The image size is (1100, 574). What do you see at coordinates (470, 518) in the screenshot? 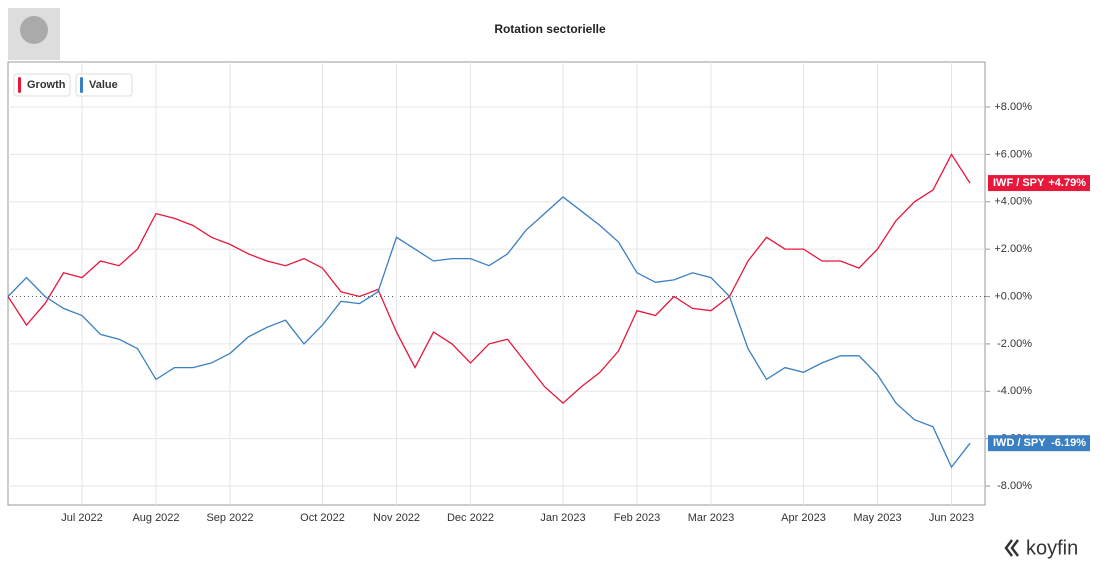
I see `x-tick-label: Dec 2022` at bounding box center [470, 518].